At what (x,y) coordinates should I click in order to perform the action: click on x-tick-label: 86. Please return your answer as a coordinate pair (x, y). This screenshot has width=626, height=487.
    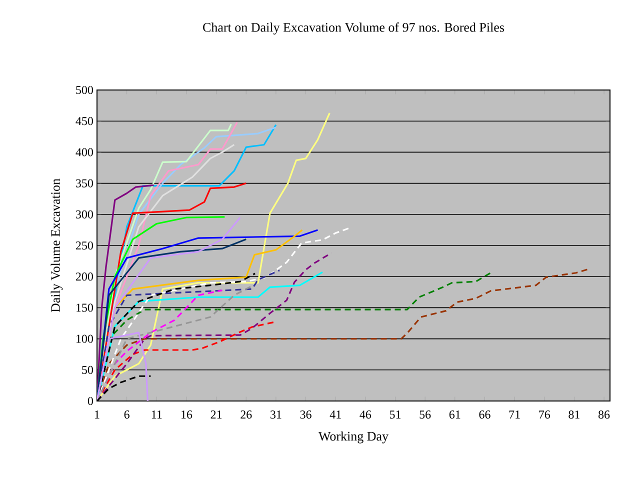
    Looking at the image, I should click on (604, 414).